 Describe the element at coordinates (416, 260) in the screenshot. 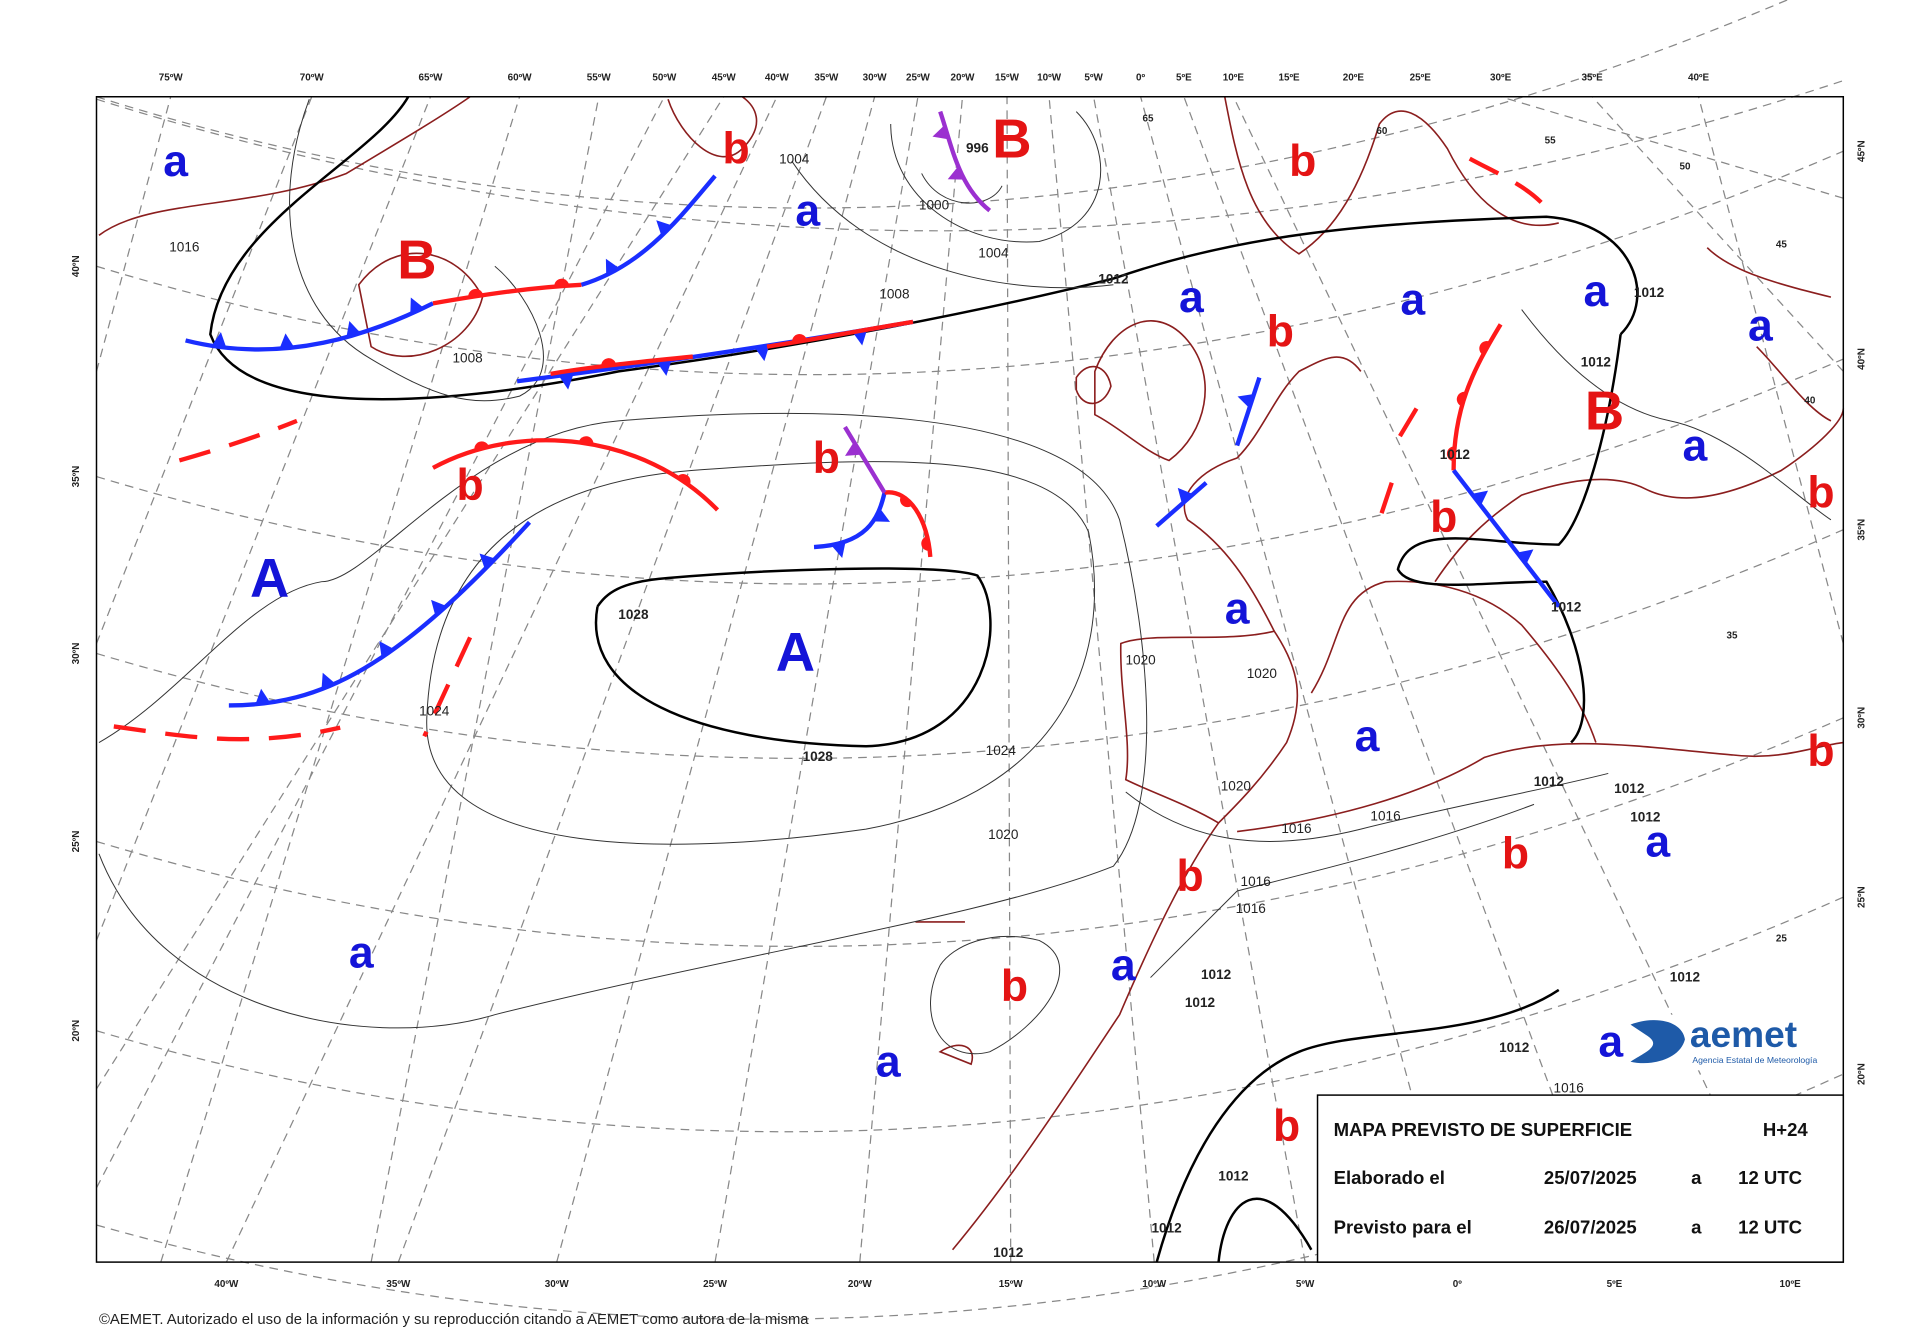

I see `pressure-system: B` at that location.